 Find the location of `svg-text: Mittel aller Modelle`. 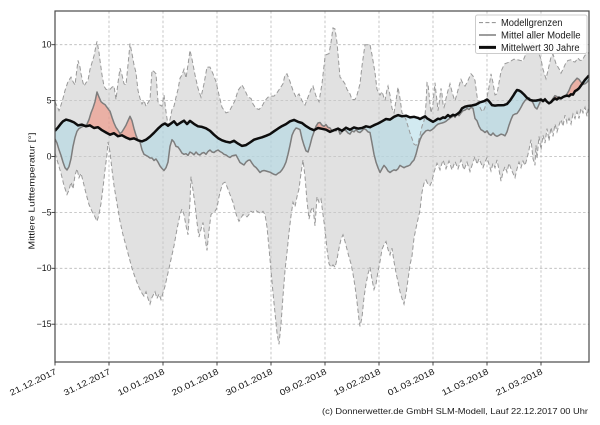

svg-text: Mittel aller Modelle is located at coordinates (541, 35).